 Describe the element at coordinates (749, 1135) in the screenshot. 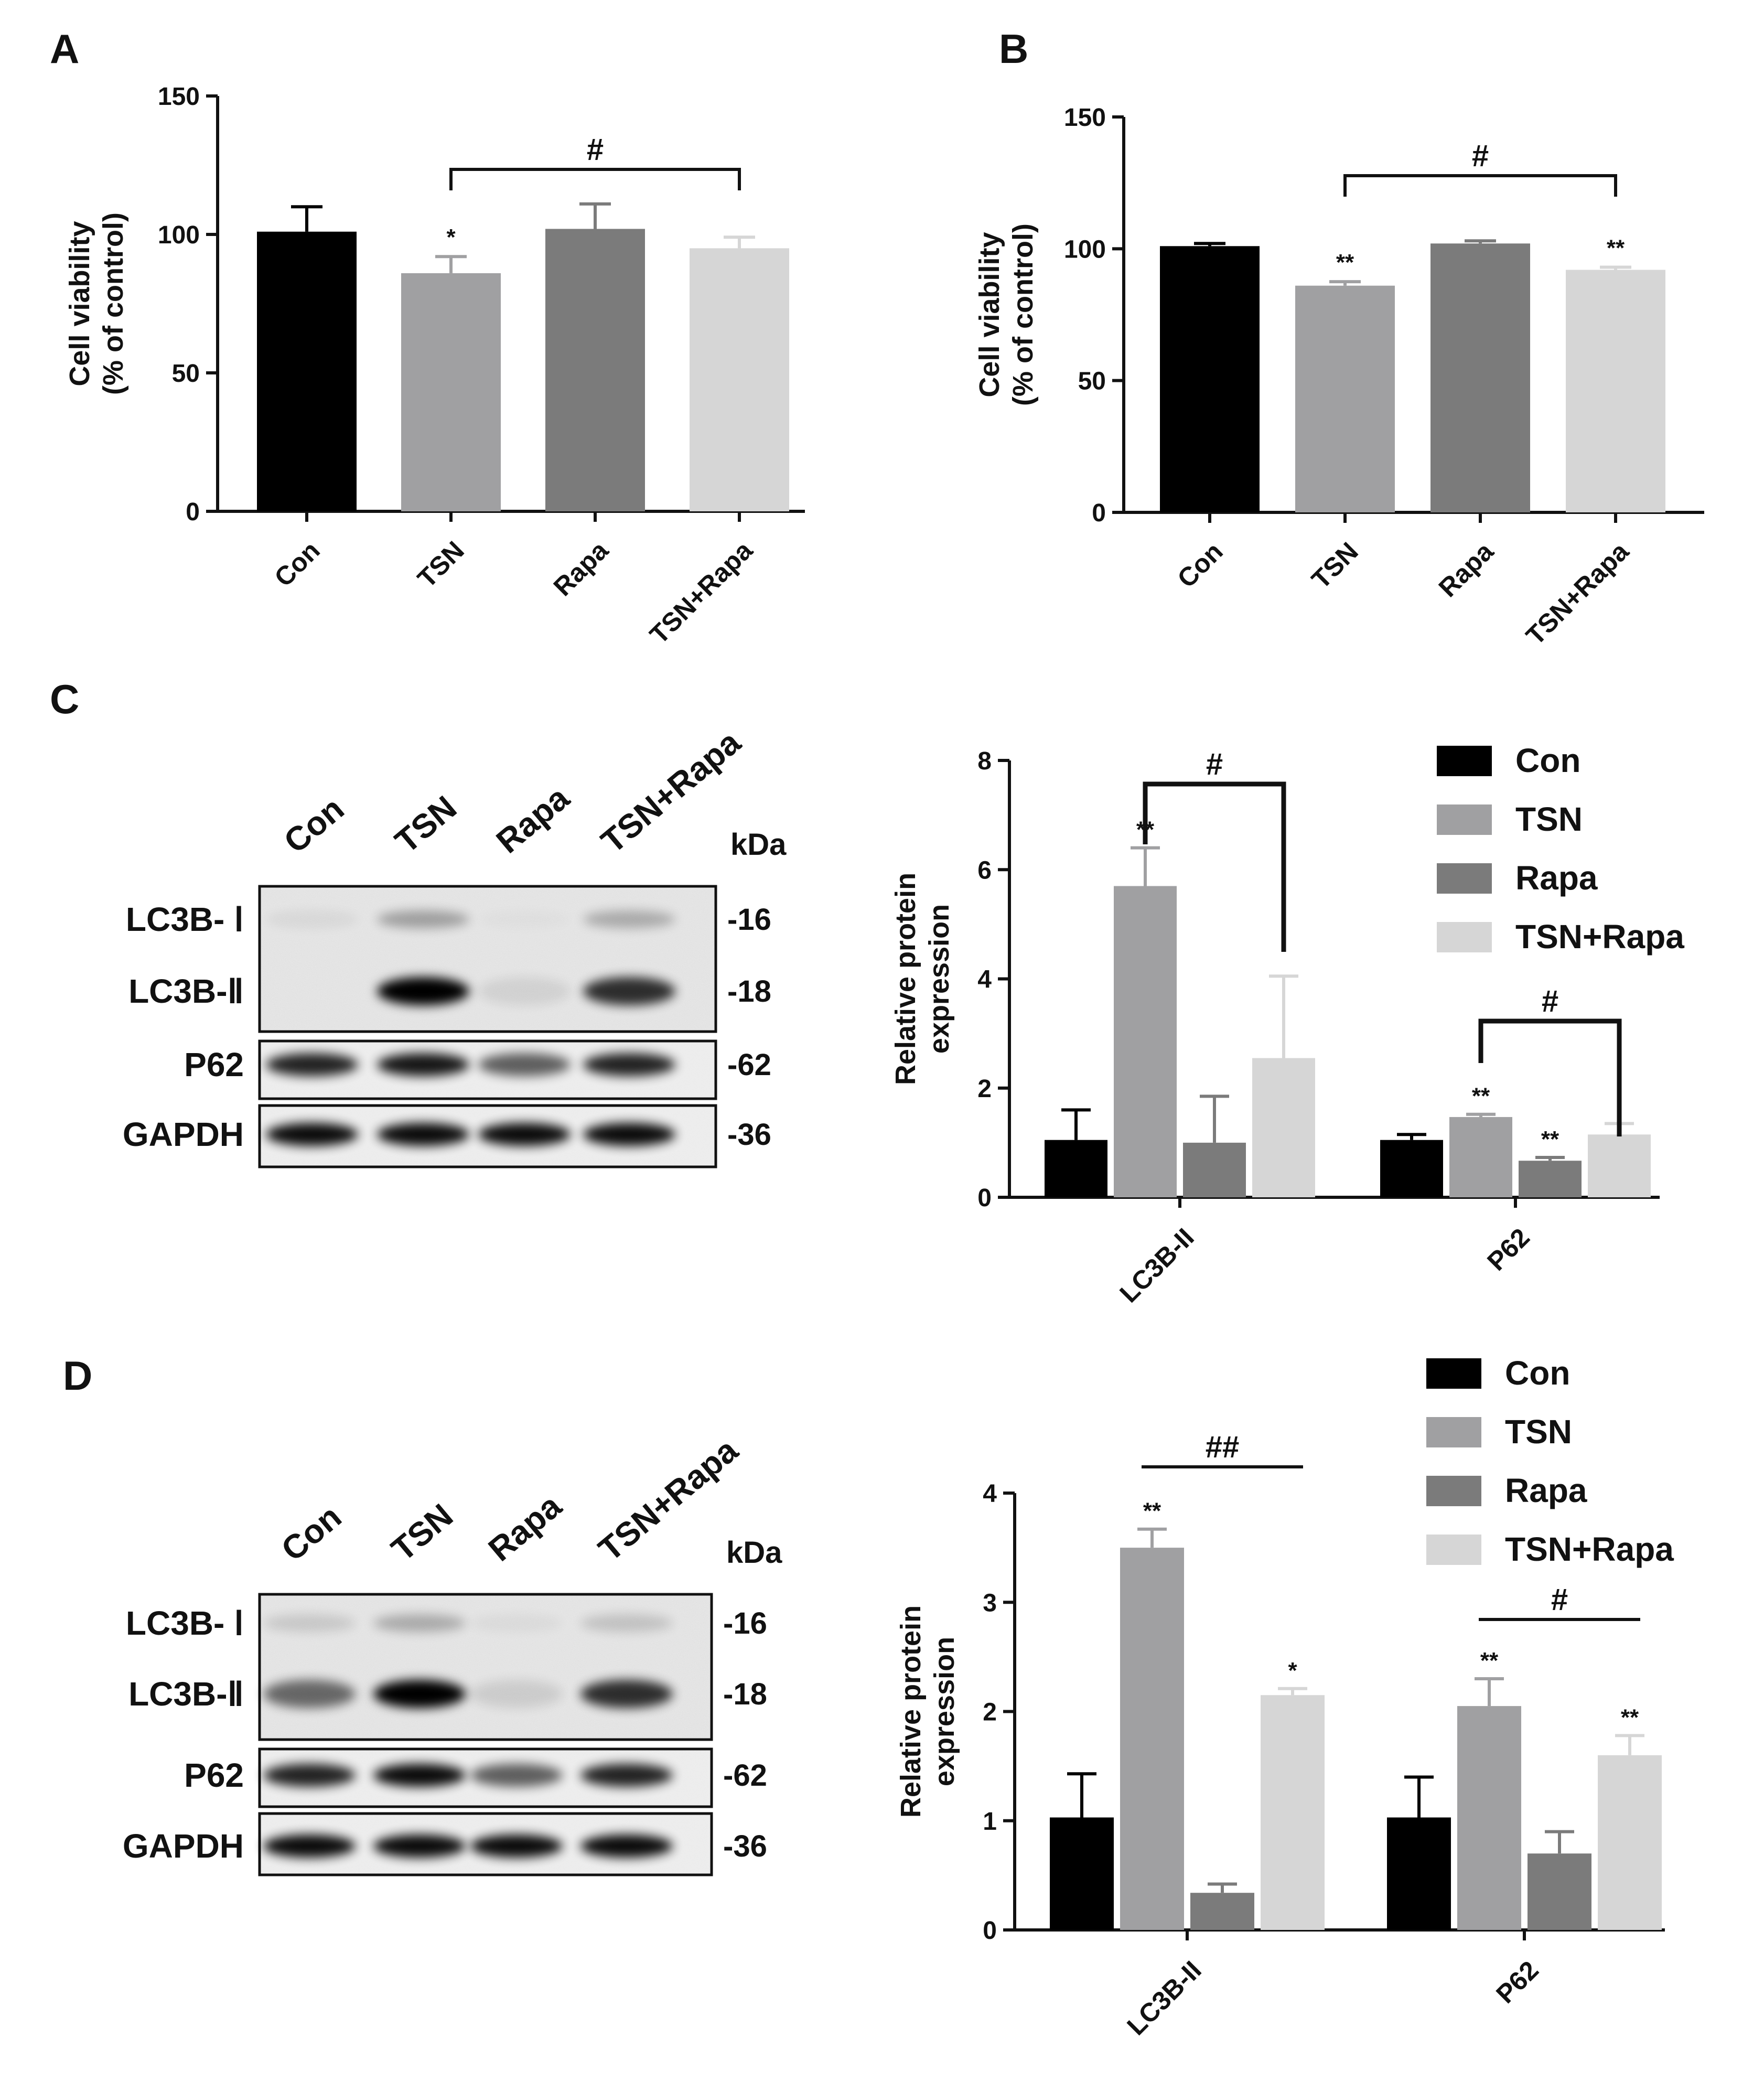

I see `blot-c-kda-marker: -36` at that location.